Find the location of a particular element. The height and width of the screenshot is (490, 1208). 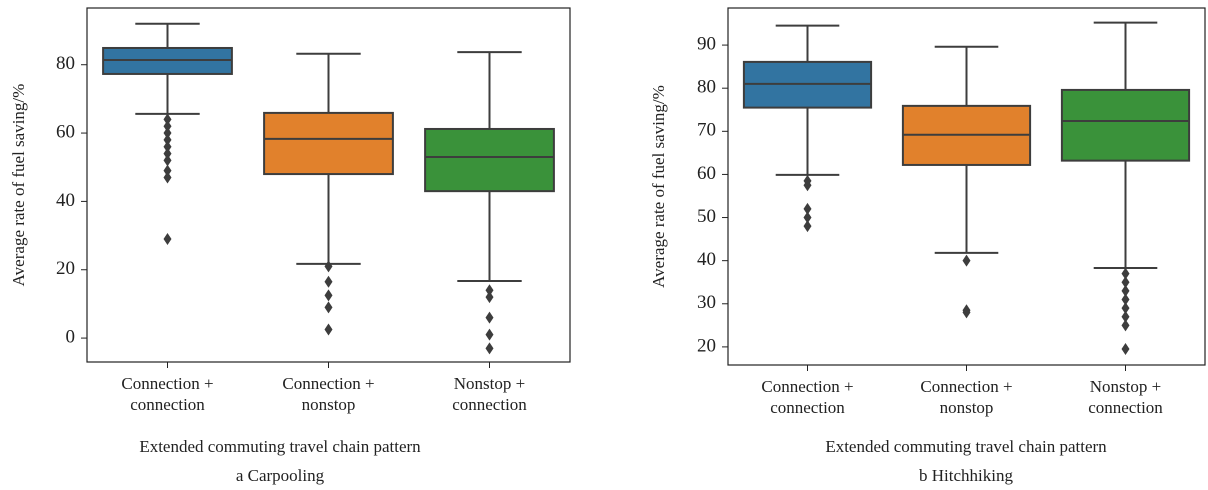

y-tick-label: 90 is located at coordinates (706, 43).